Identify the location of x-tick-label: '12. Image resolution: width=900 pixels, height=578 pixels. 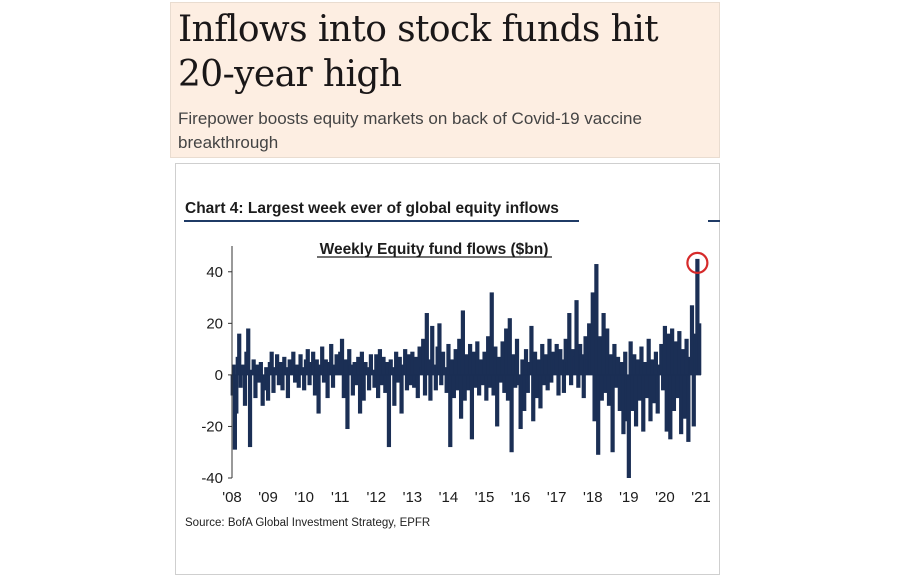
(377, 497).